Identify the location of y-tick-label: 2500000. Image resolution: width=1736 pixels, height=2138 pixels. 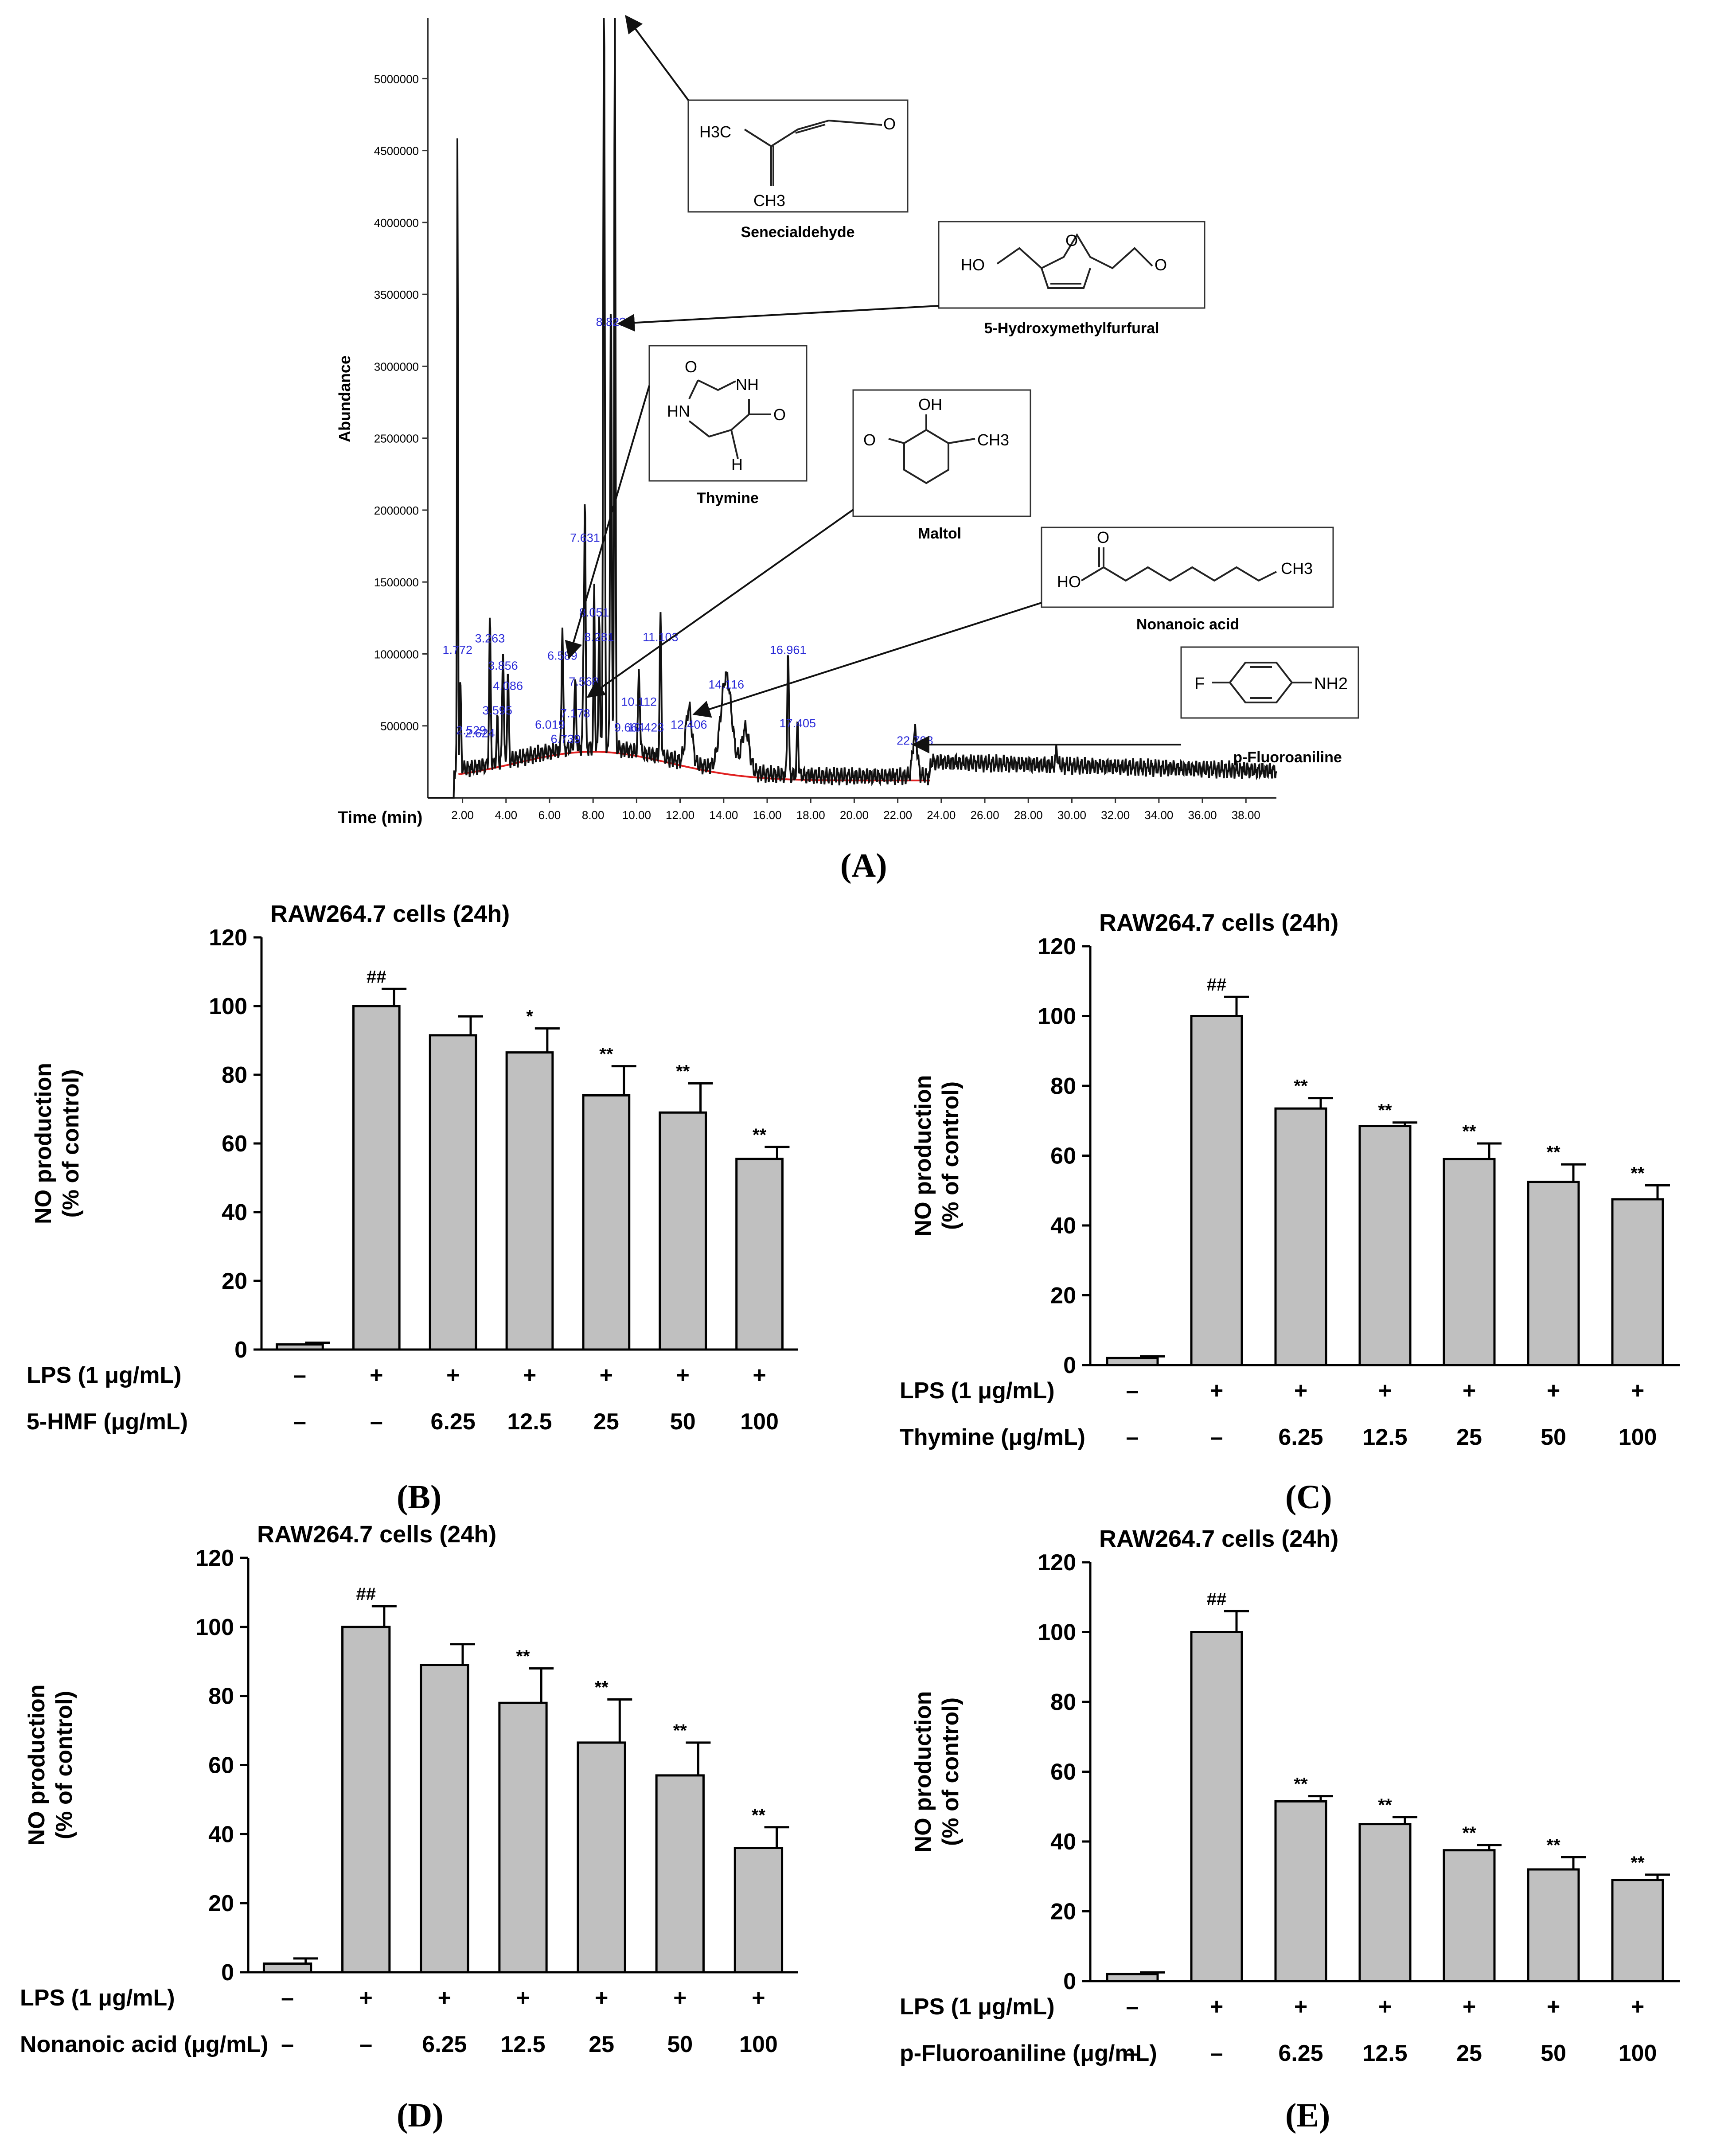
(396, 438).